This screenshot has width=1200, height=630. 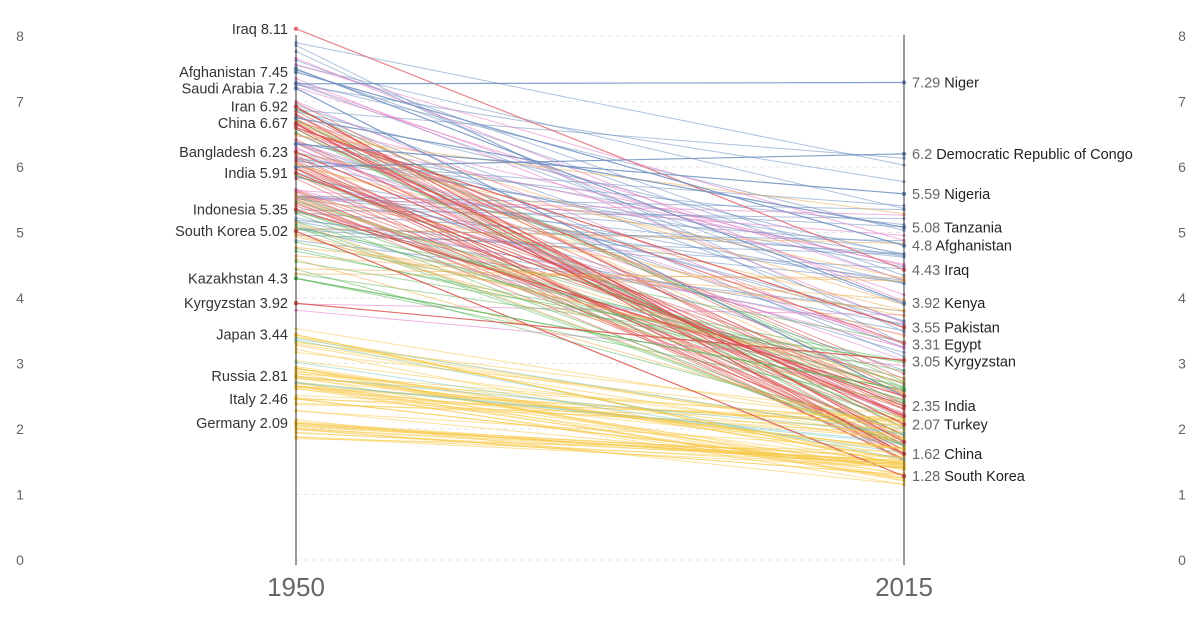 I want to click on end-label: 1.62 China, so click(x=947, y=455).